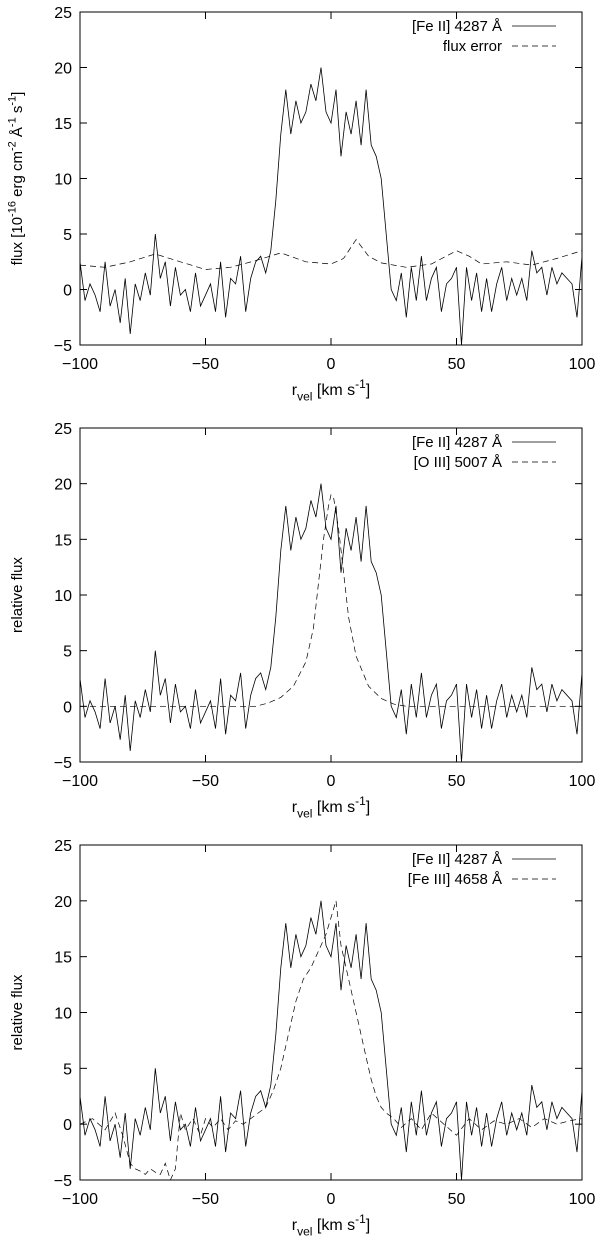  Describe the element at coordinates (16, 179) in the screenshot. I see `y-axis-label: flux [10-16 erg cm-2 Å-1 s-1]` at that location.